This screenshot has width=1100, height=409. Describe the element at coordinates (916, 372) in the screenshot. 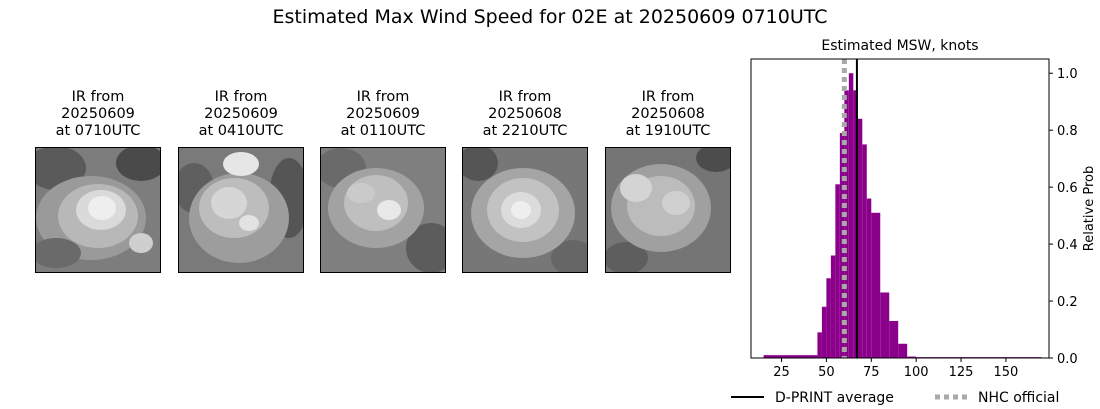

I see `x-tick-label: 100` at that location.